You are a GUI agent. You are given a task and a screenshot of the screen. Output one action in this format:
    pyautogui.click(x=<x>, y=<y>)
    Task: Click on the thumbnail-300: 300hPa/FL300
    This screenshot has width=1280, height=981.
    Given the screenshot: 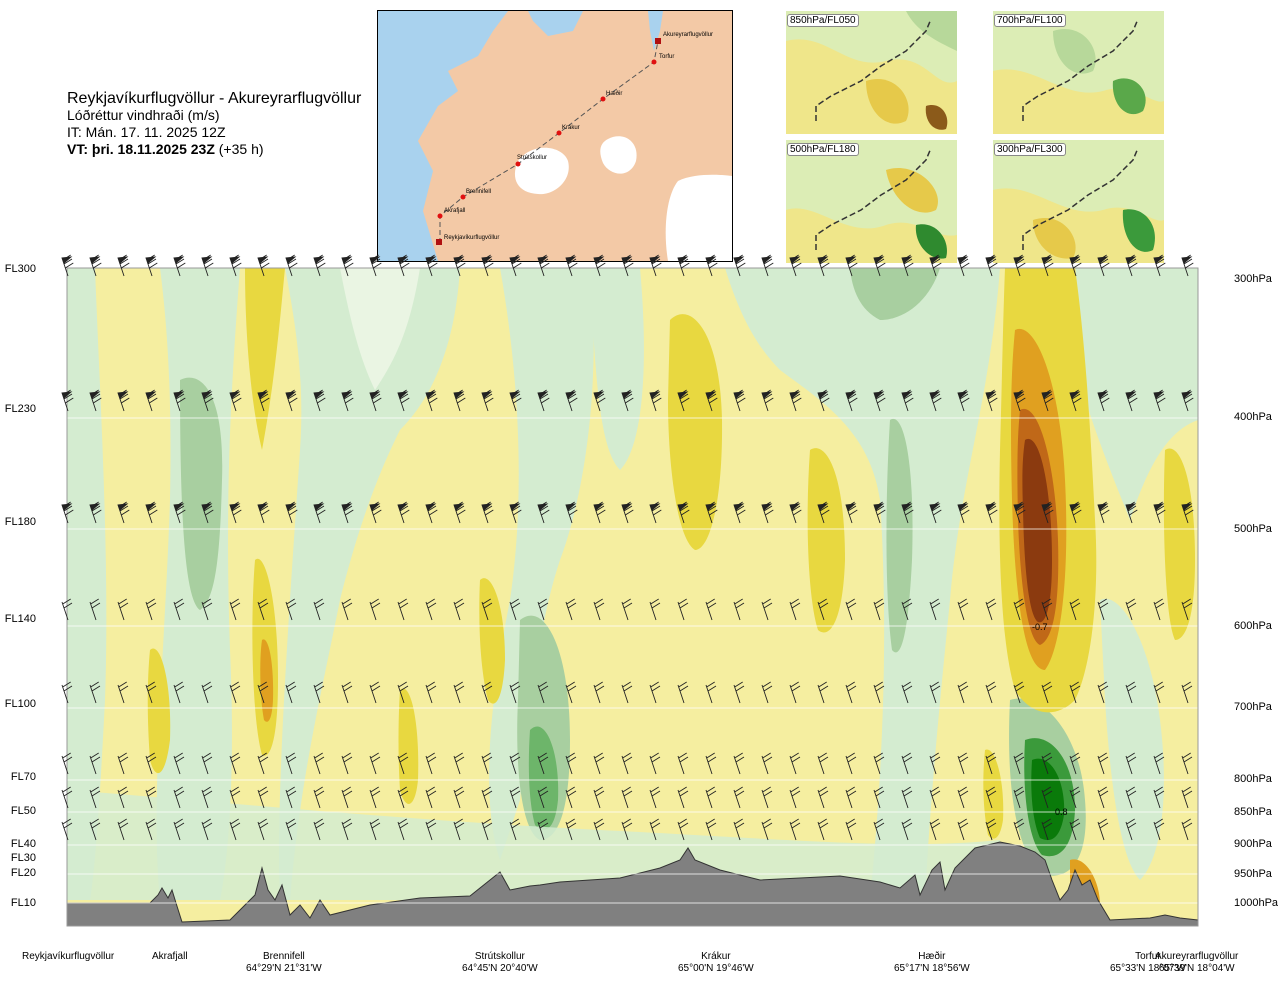 What is the action you would take?
    pyautogui.click(x=1078, y=201)
    